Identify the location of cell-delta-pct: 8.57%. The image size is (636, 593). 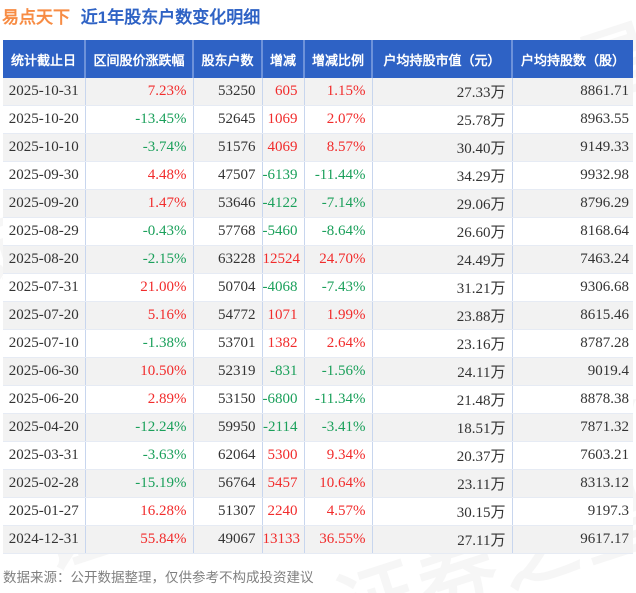
(338, 147).